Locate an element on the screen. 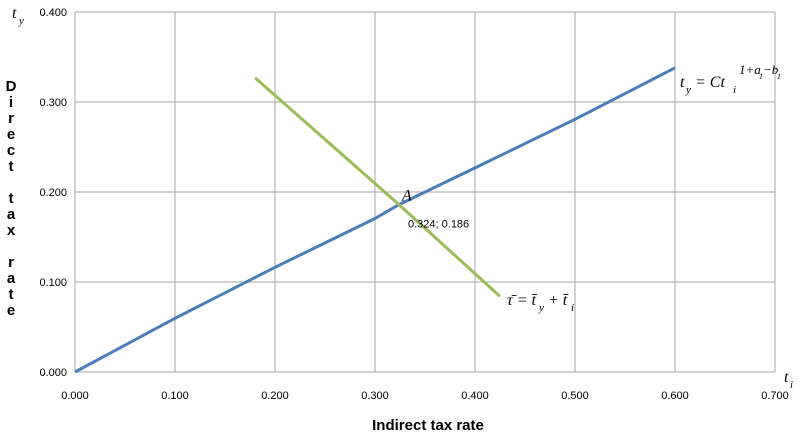 The height and width of the screenshot is (438, 801). y-axis-title-char: i is located at coordinates (11, 102).